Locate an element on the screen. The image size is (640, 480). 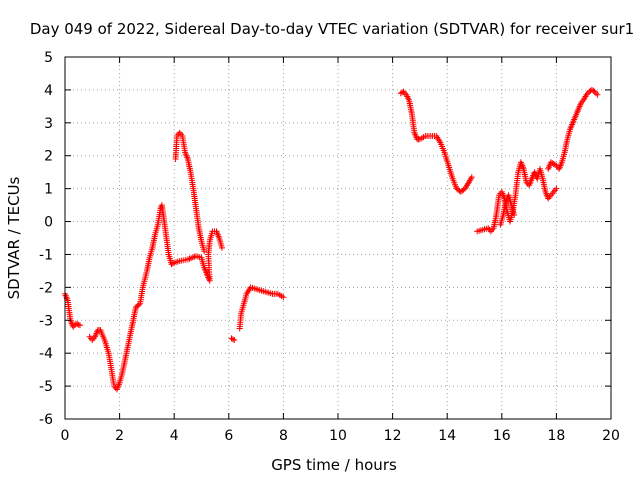
y-tick-label: -1 is located at coordinates (46, 255).